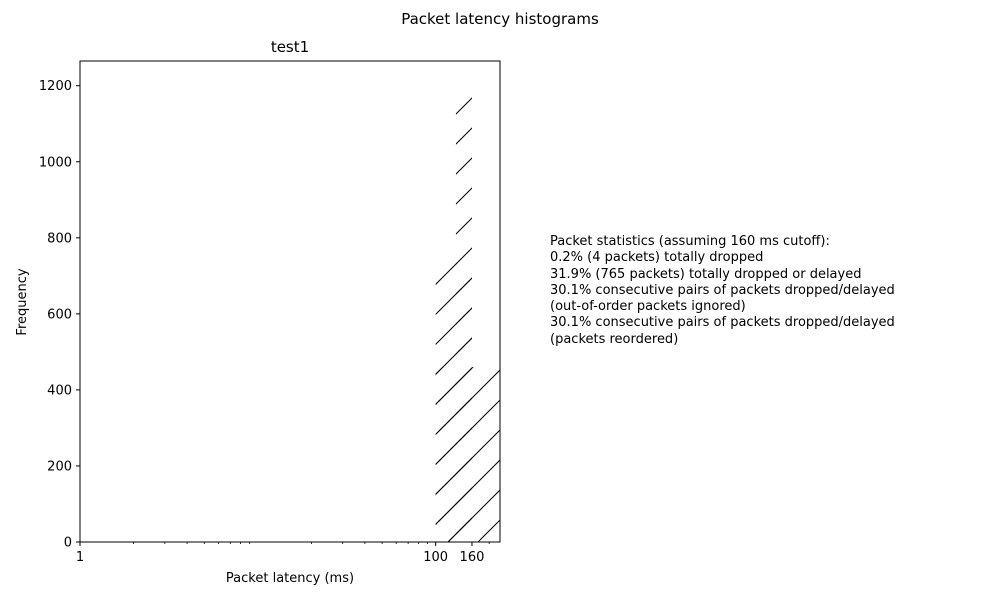 This screenshot has height=600, width=1000. What do you see at coordinates (55, 162) in the screenshot?
I see `y-tick-label: 1000` at bounding box center [55, 162].